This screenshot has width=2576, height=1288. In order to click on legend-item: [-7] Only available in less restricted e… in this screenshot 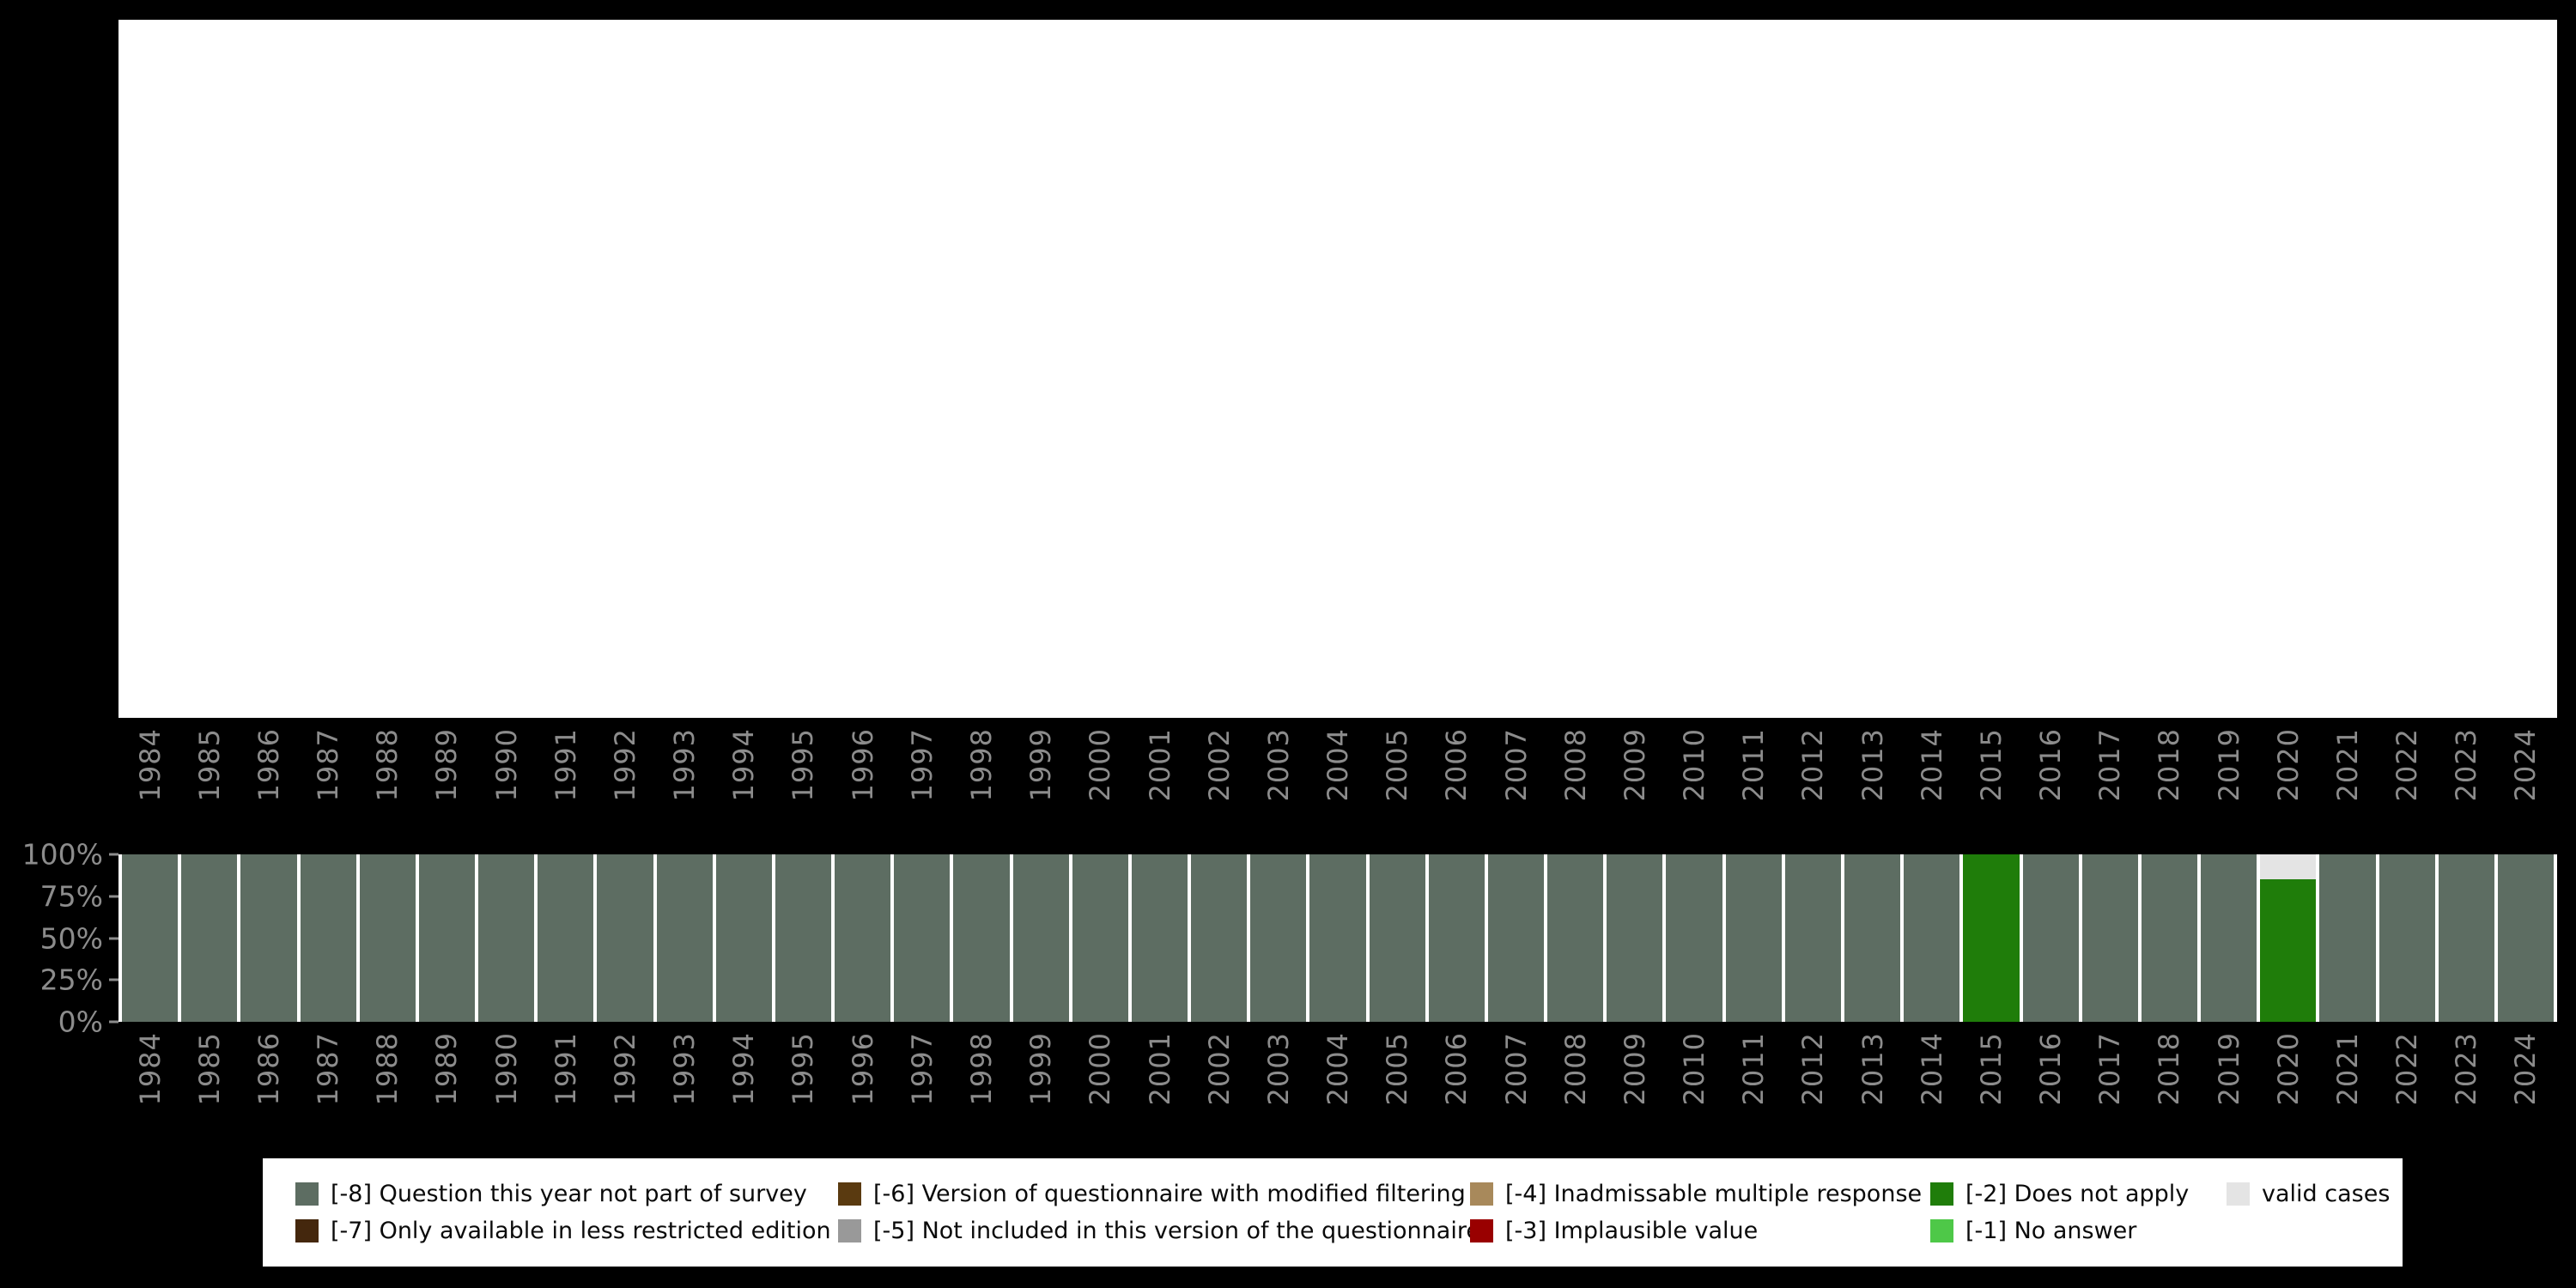, I will do `click(547, 1231)`.